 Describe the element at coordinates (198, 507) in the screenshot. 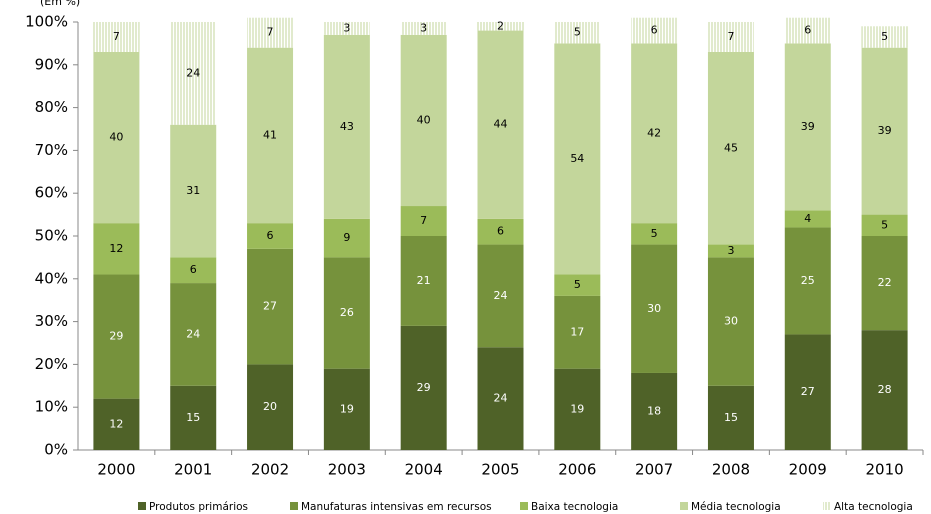

I see `legend-label: Produtos primários` at that location.